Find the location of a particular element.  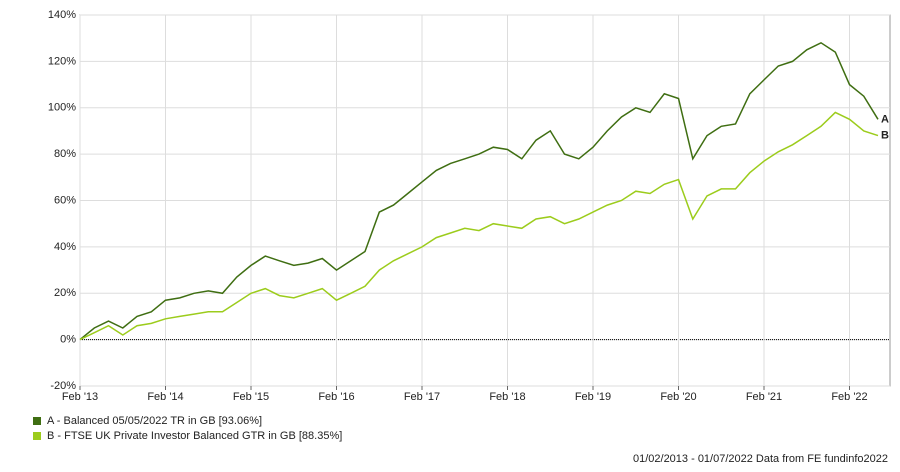

x-tick-label: Feb '15 is located at coordinates (251, 397).